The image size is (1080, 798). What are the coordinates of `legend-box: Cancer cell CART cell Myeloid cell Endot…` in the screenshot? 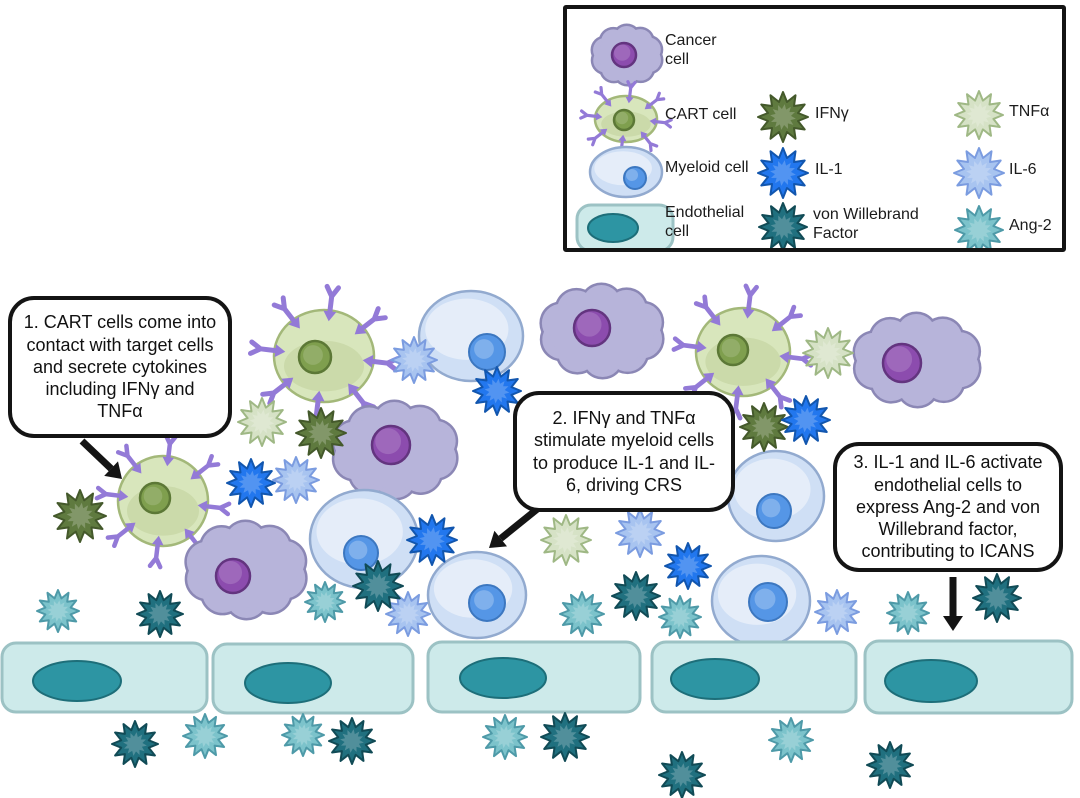 It's located at (814, 128).